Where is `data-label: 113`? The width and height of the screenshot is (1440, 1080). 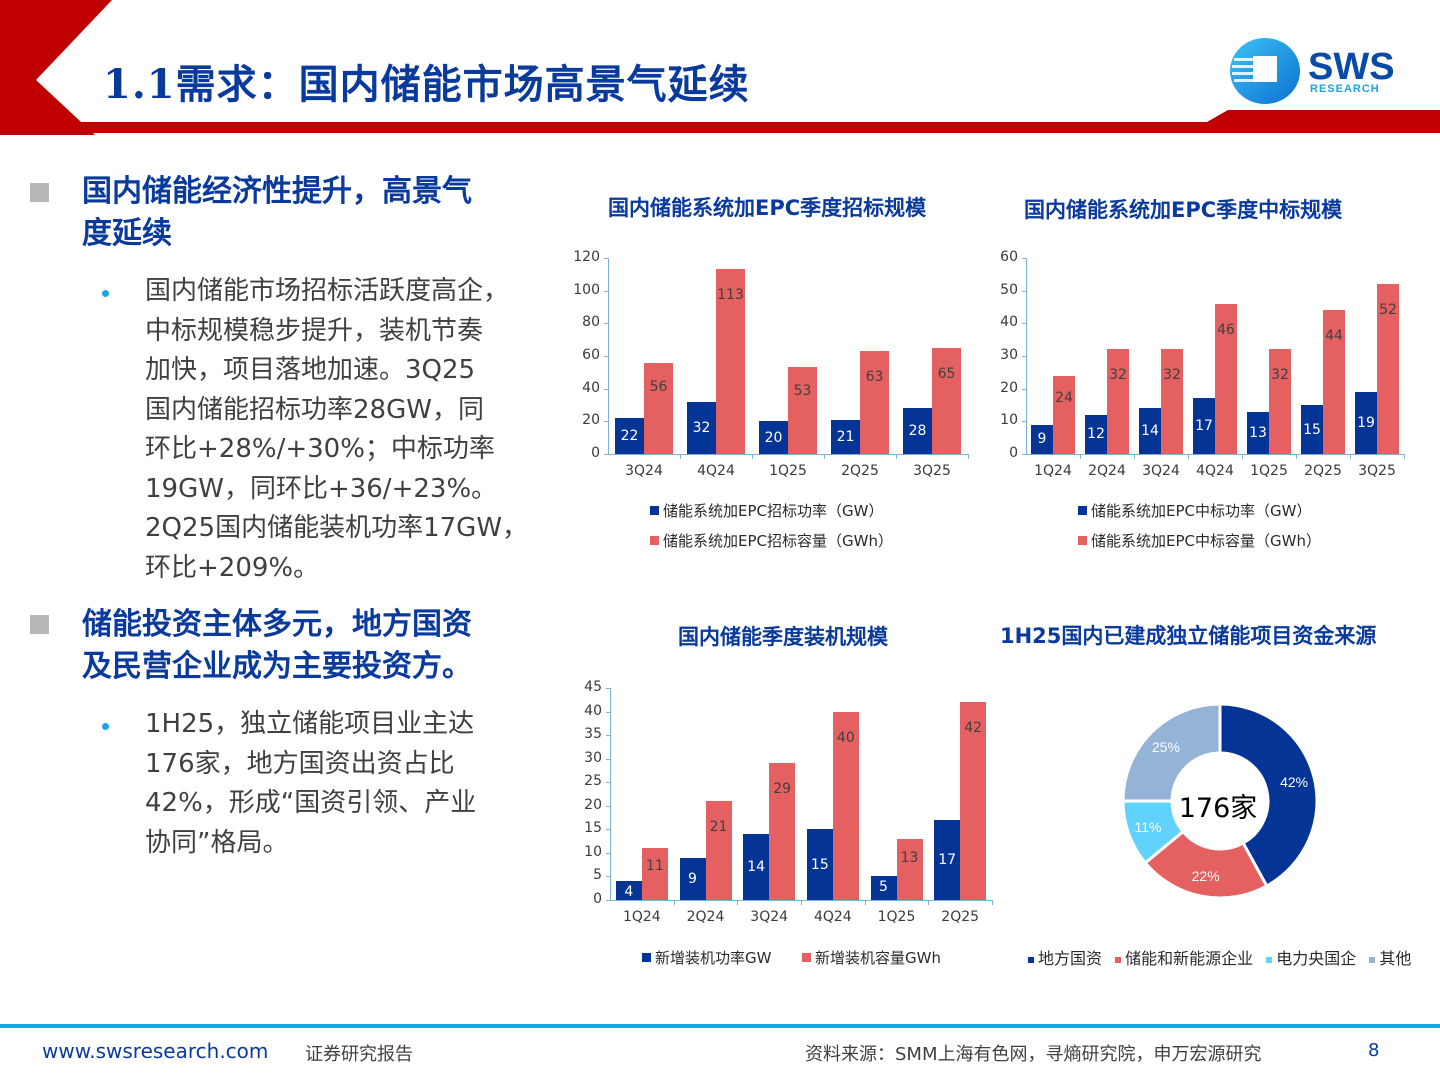 data-label: 113 is located at coordinates (730, 295).